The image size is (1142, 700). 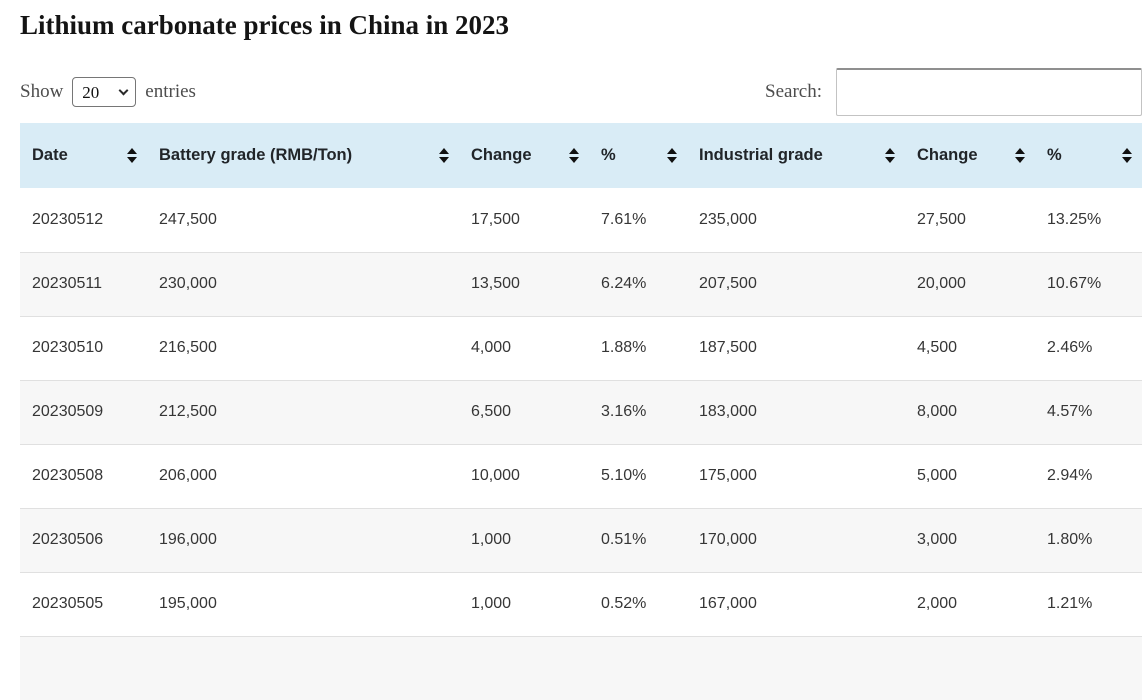 What do you see at coordinates (728, 283) in the screenshot?
I see `cell-industrial-grade: 207,500` at bounding box center [728, 283].